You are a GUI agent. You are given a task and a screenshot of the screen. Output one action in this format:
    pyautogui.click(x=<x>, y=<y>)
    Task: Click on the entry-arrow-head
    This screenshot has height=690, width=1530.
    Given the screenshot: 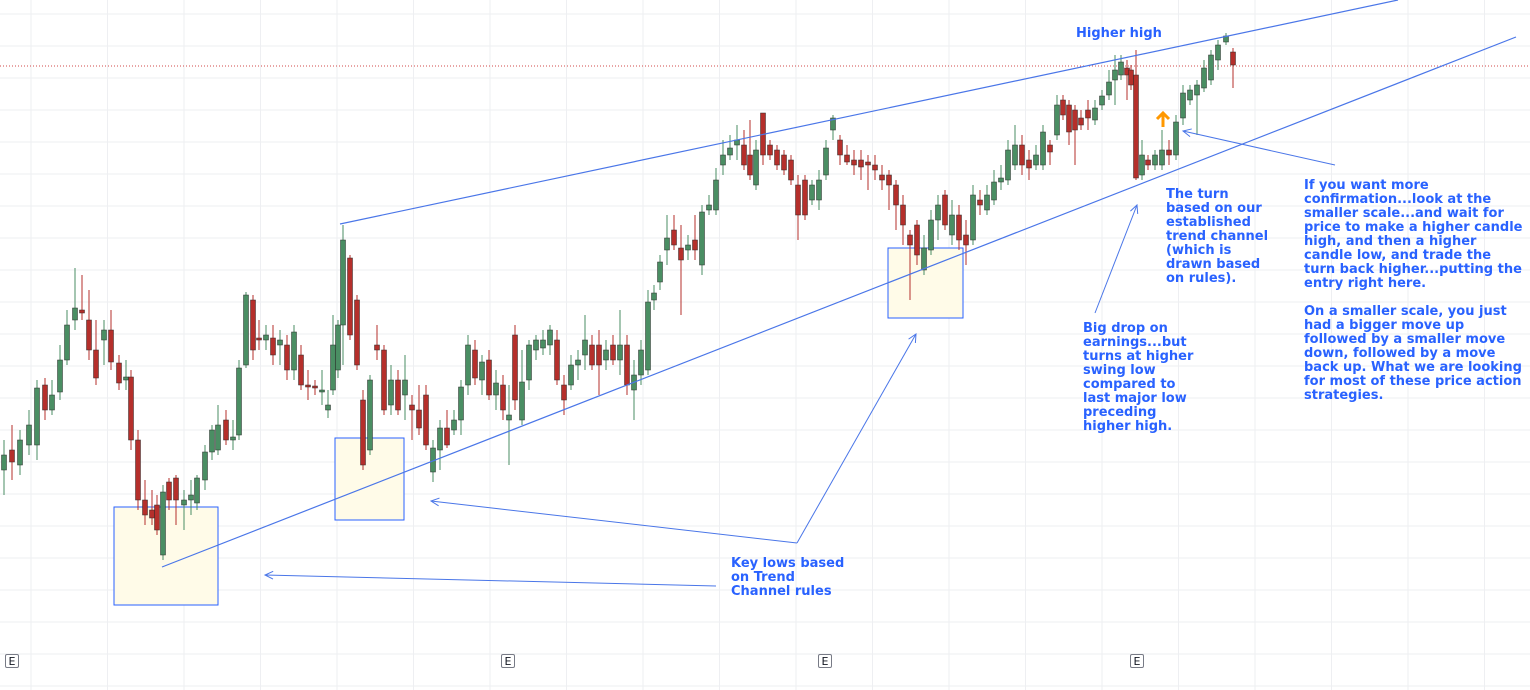 What is the action you would take?
    pyautogui.click(x=1163, y=115)
    